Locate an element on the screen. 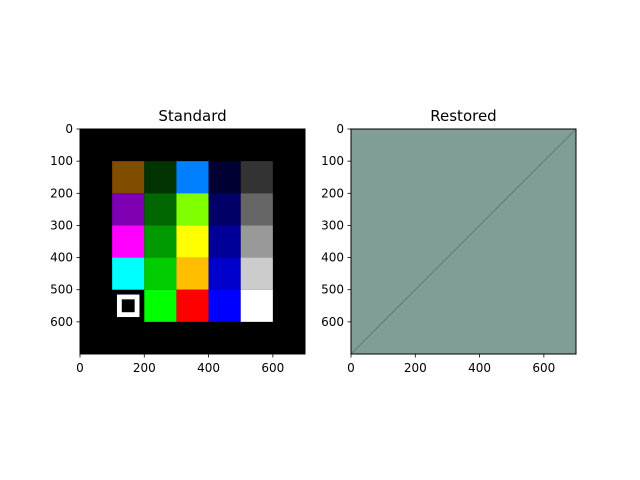  panel-title-standard: Standard is located at coordinates (192, 116).